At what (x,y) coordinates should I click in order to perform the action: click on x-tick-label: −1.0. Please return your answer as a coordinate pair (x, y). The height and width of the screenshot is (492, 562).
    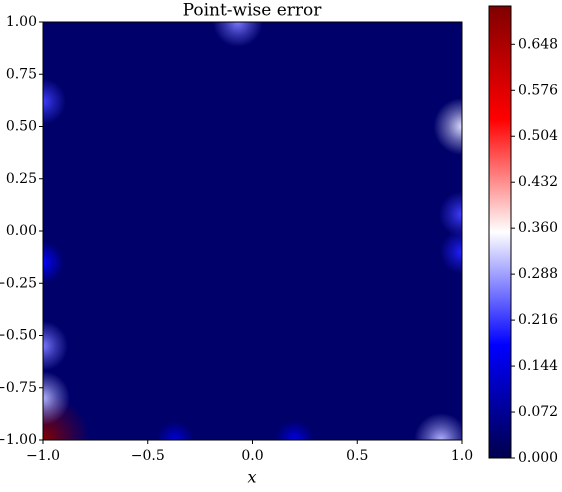
    Looking at the image, I should click on (43, 456).